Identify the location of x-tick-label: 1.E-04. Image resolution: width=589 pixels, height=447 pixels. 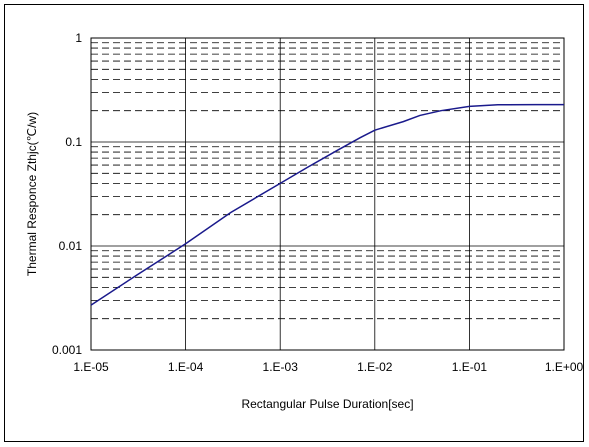
(186, 367).